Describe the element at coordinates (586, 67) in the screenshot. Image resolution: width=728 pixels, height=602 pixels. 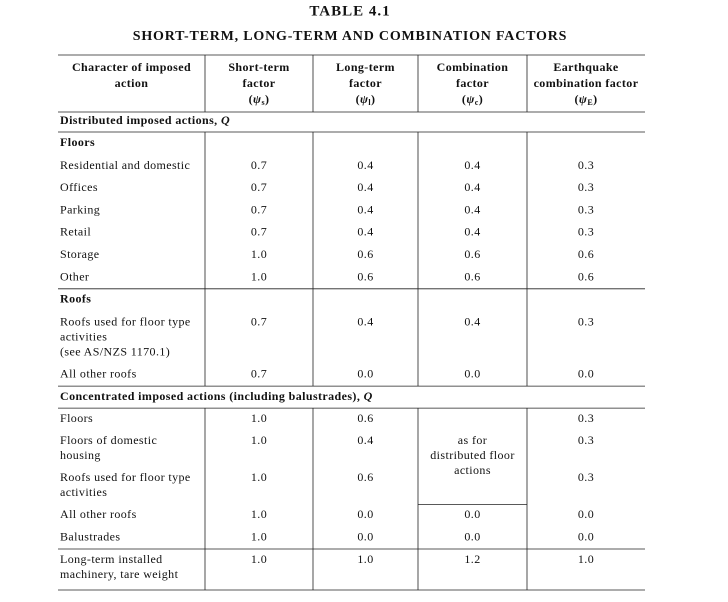
I see `column-header: Earthquake` at that location.